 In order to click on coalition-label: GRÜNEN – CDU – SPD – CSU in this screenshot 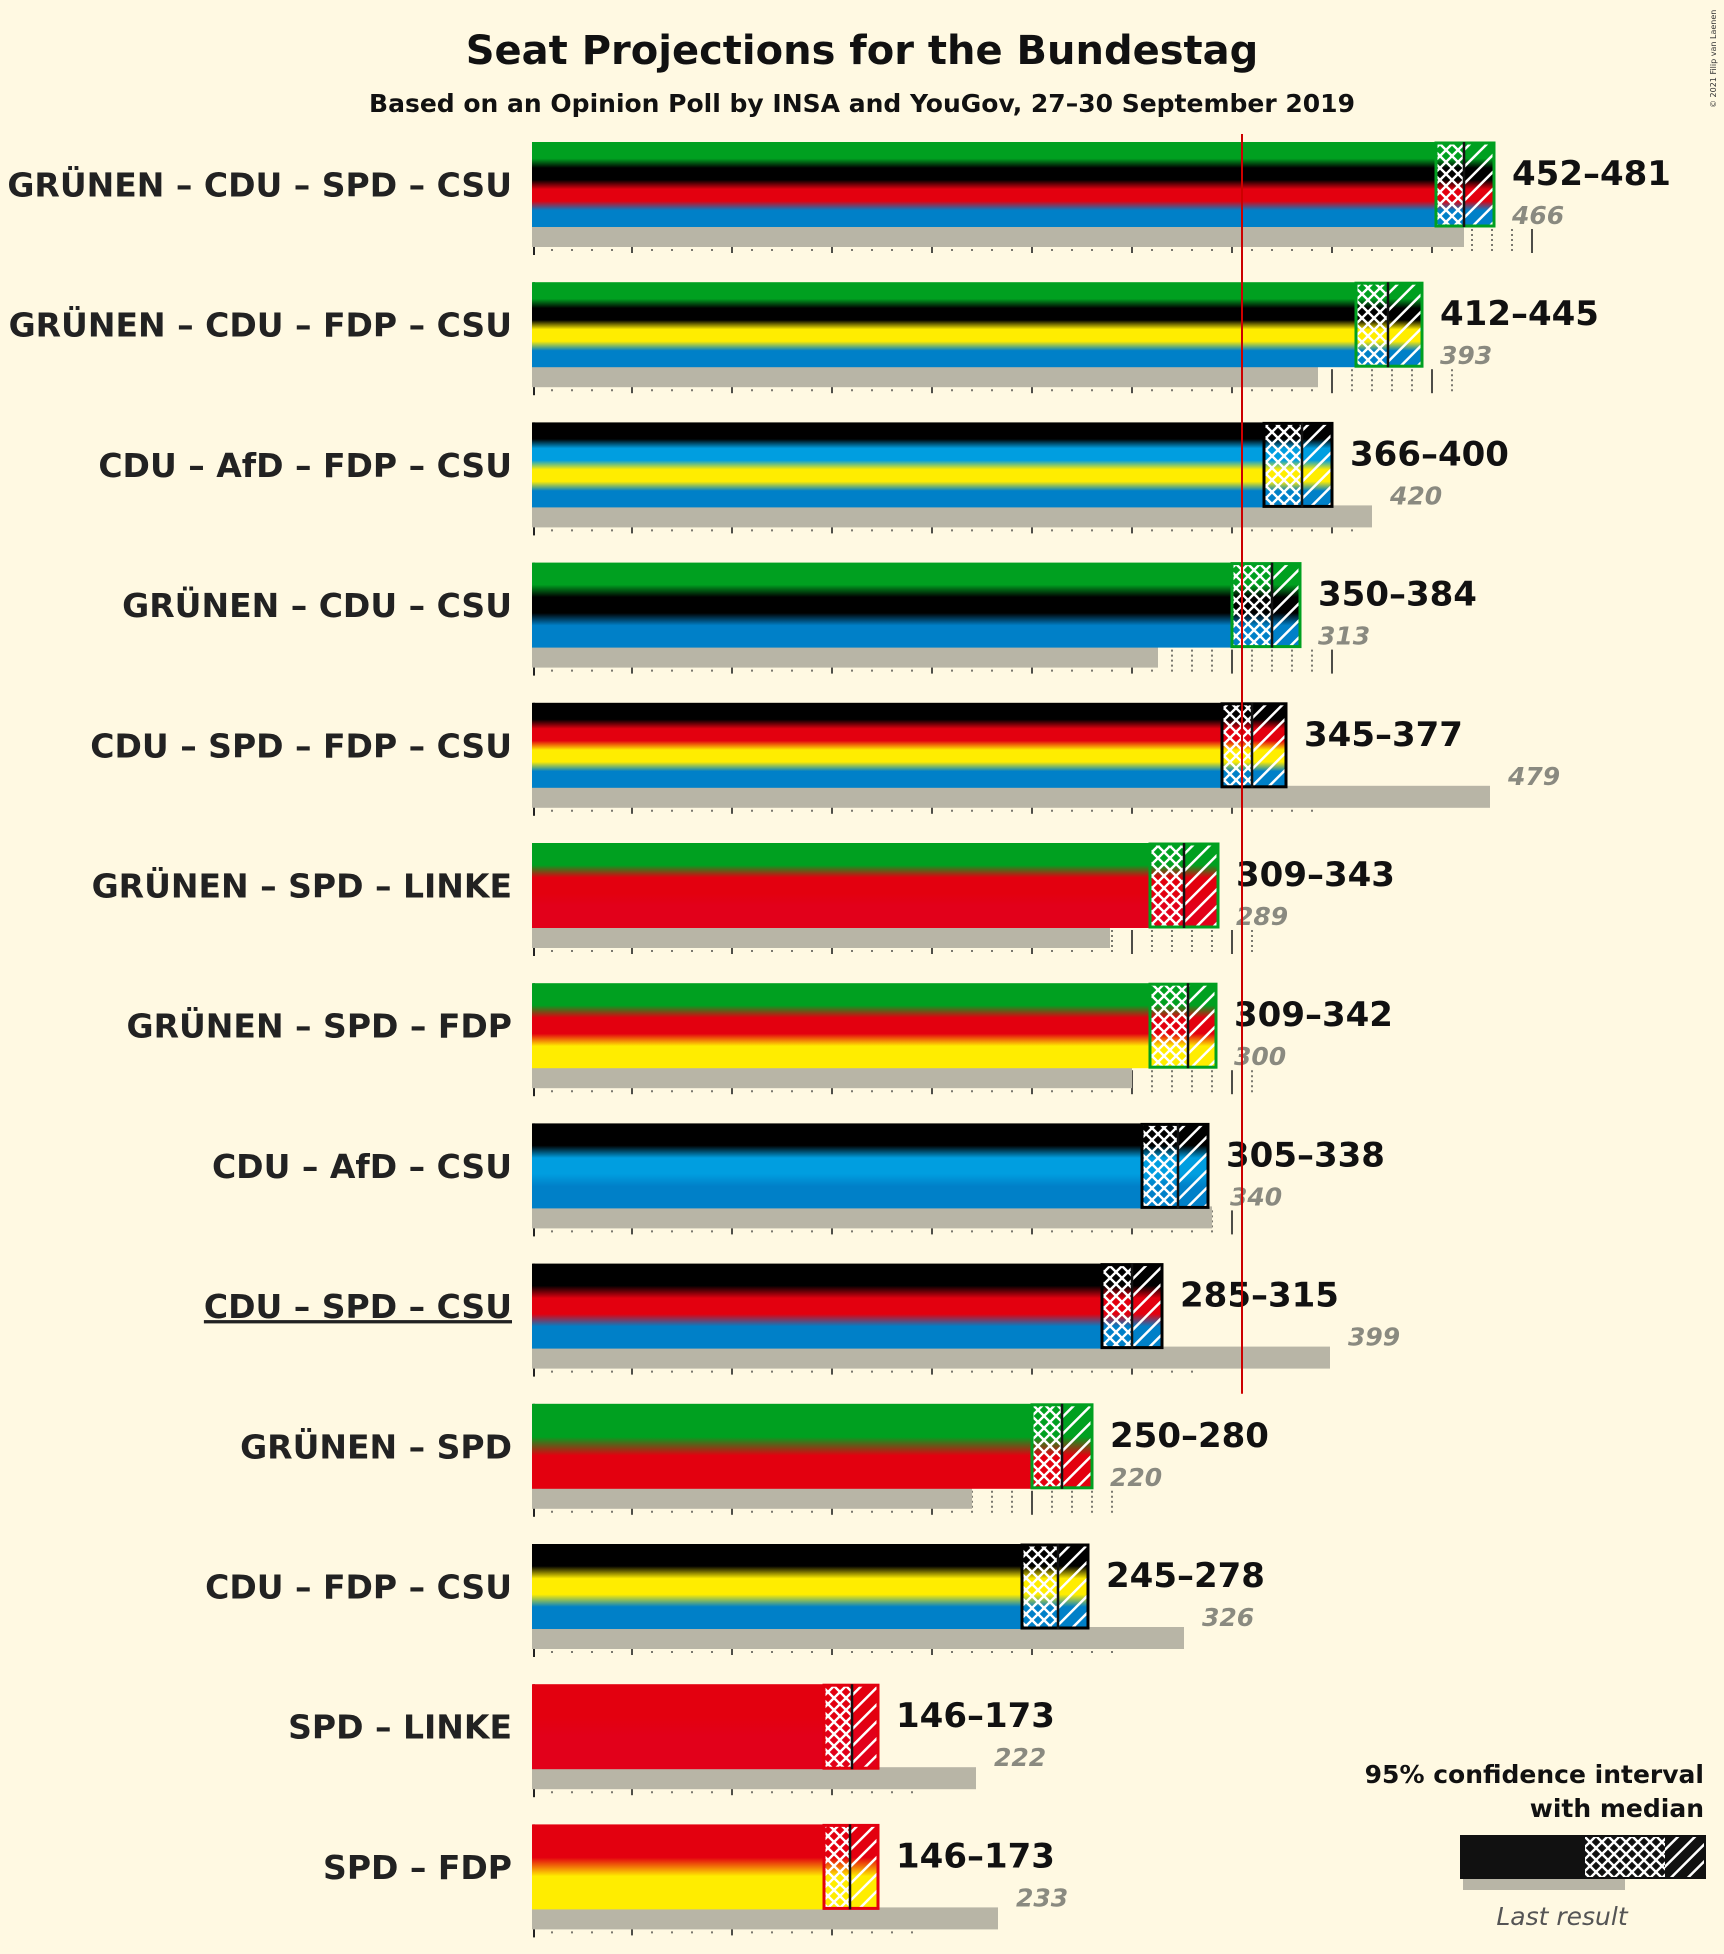, I will do `click(259, 185)`.